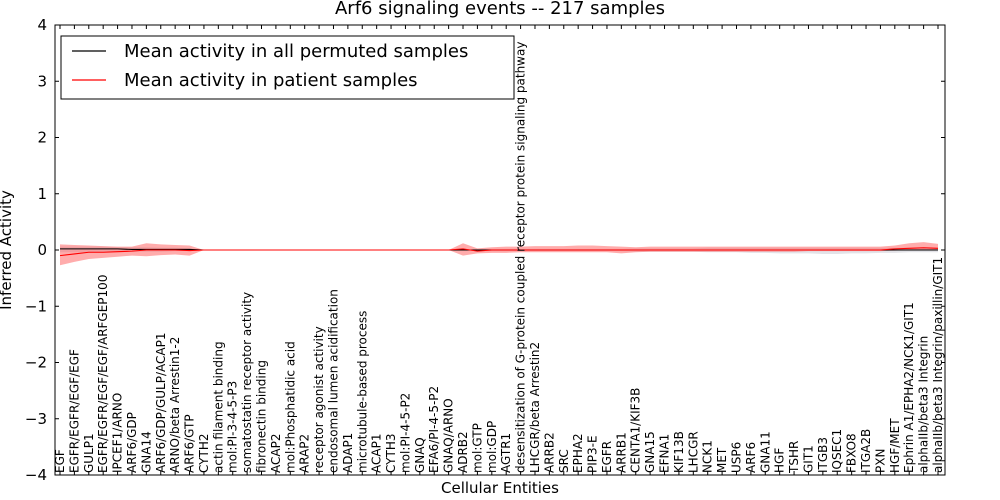  Describe the element at coordinates (564, 461) in the screenshot. I see `category-label: SRC` at that location.